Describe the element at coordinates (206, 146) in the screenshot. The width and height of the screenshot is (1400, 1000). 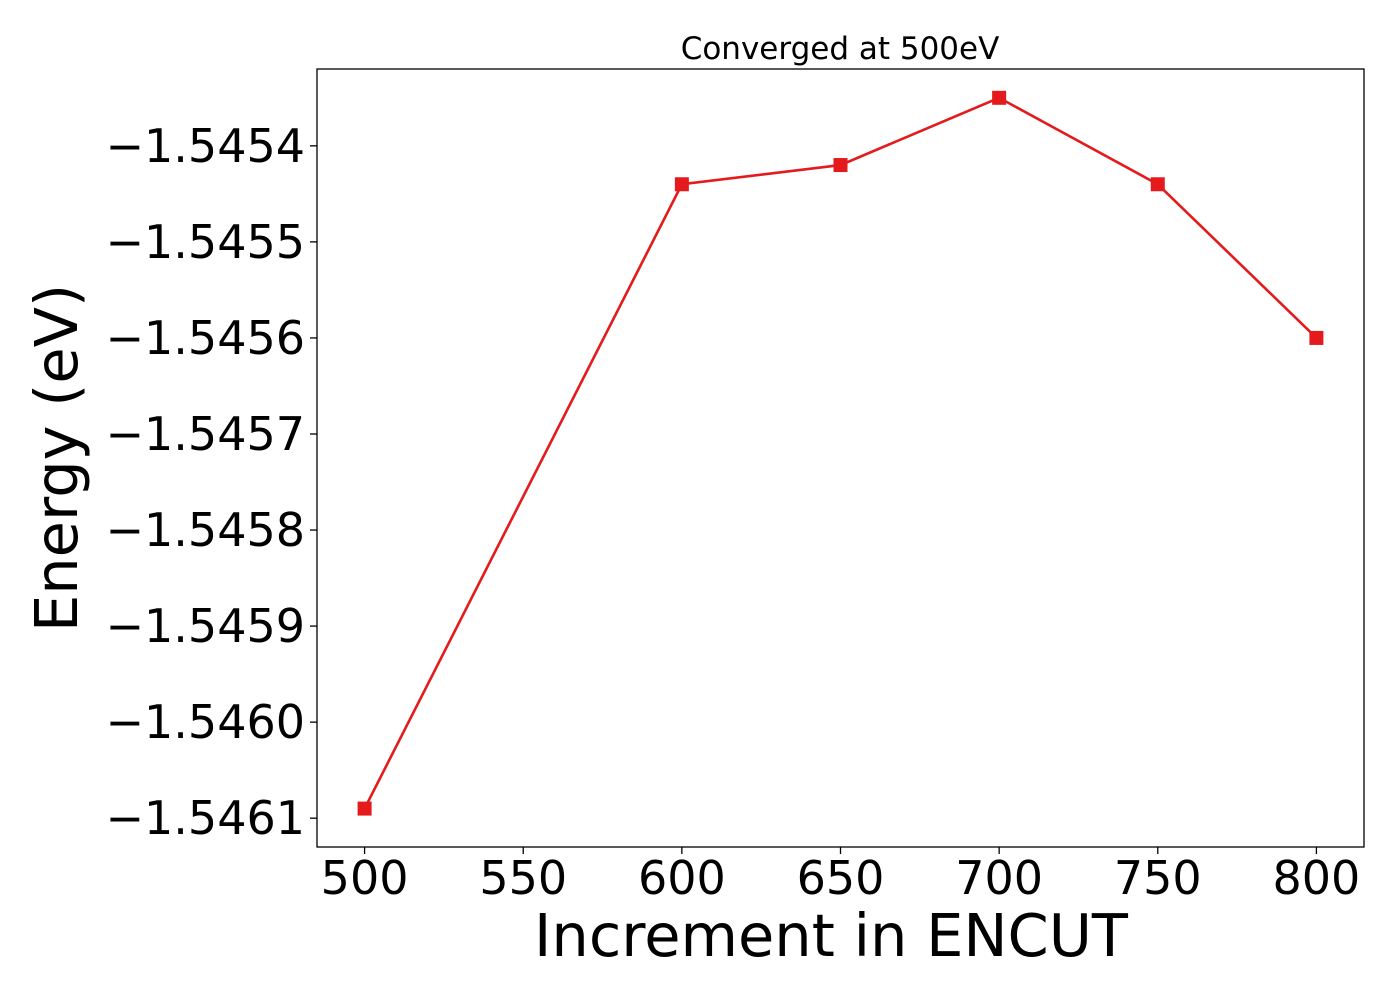
I see `y-tick-label: −1.5454` at that location.